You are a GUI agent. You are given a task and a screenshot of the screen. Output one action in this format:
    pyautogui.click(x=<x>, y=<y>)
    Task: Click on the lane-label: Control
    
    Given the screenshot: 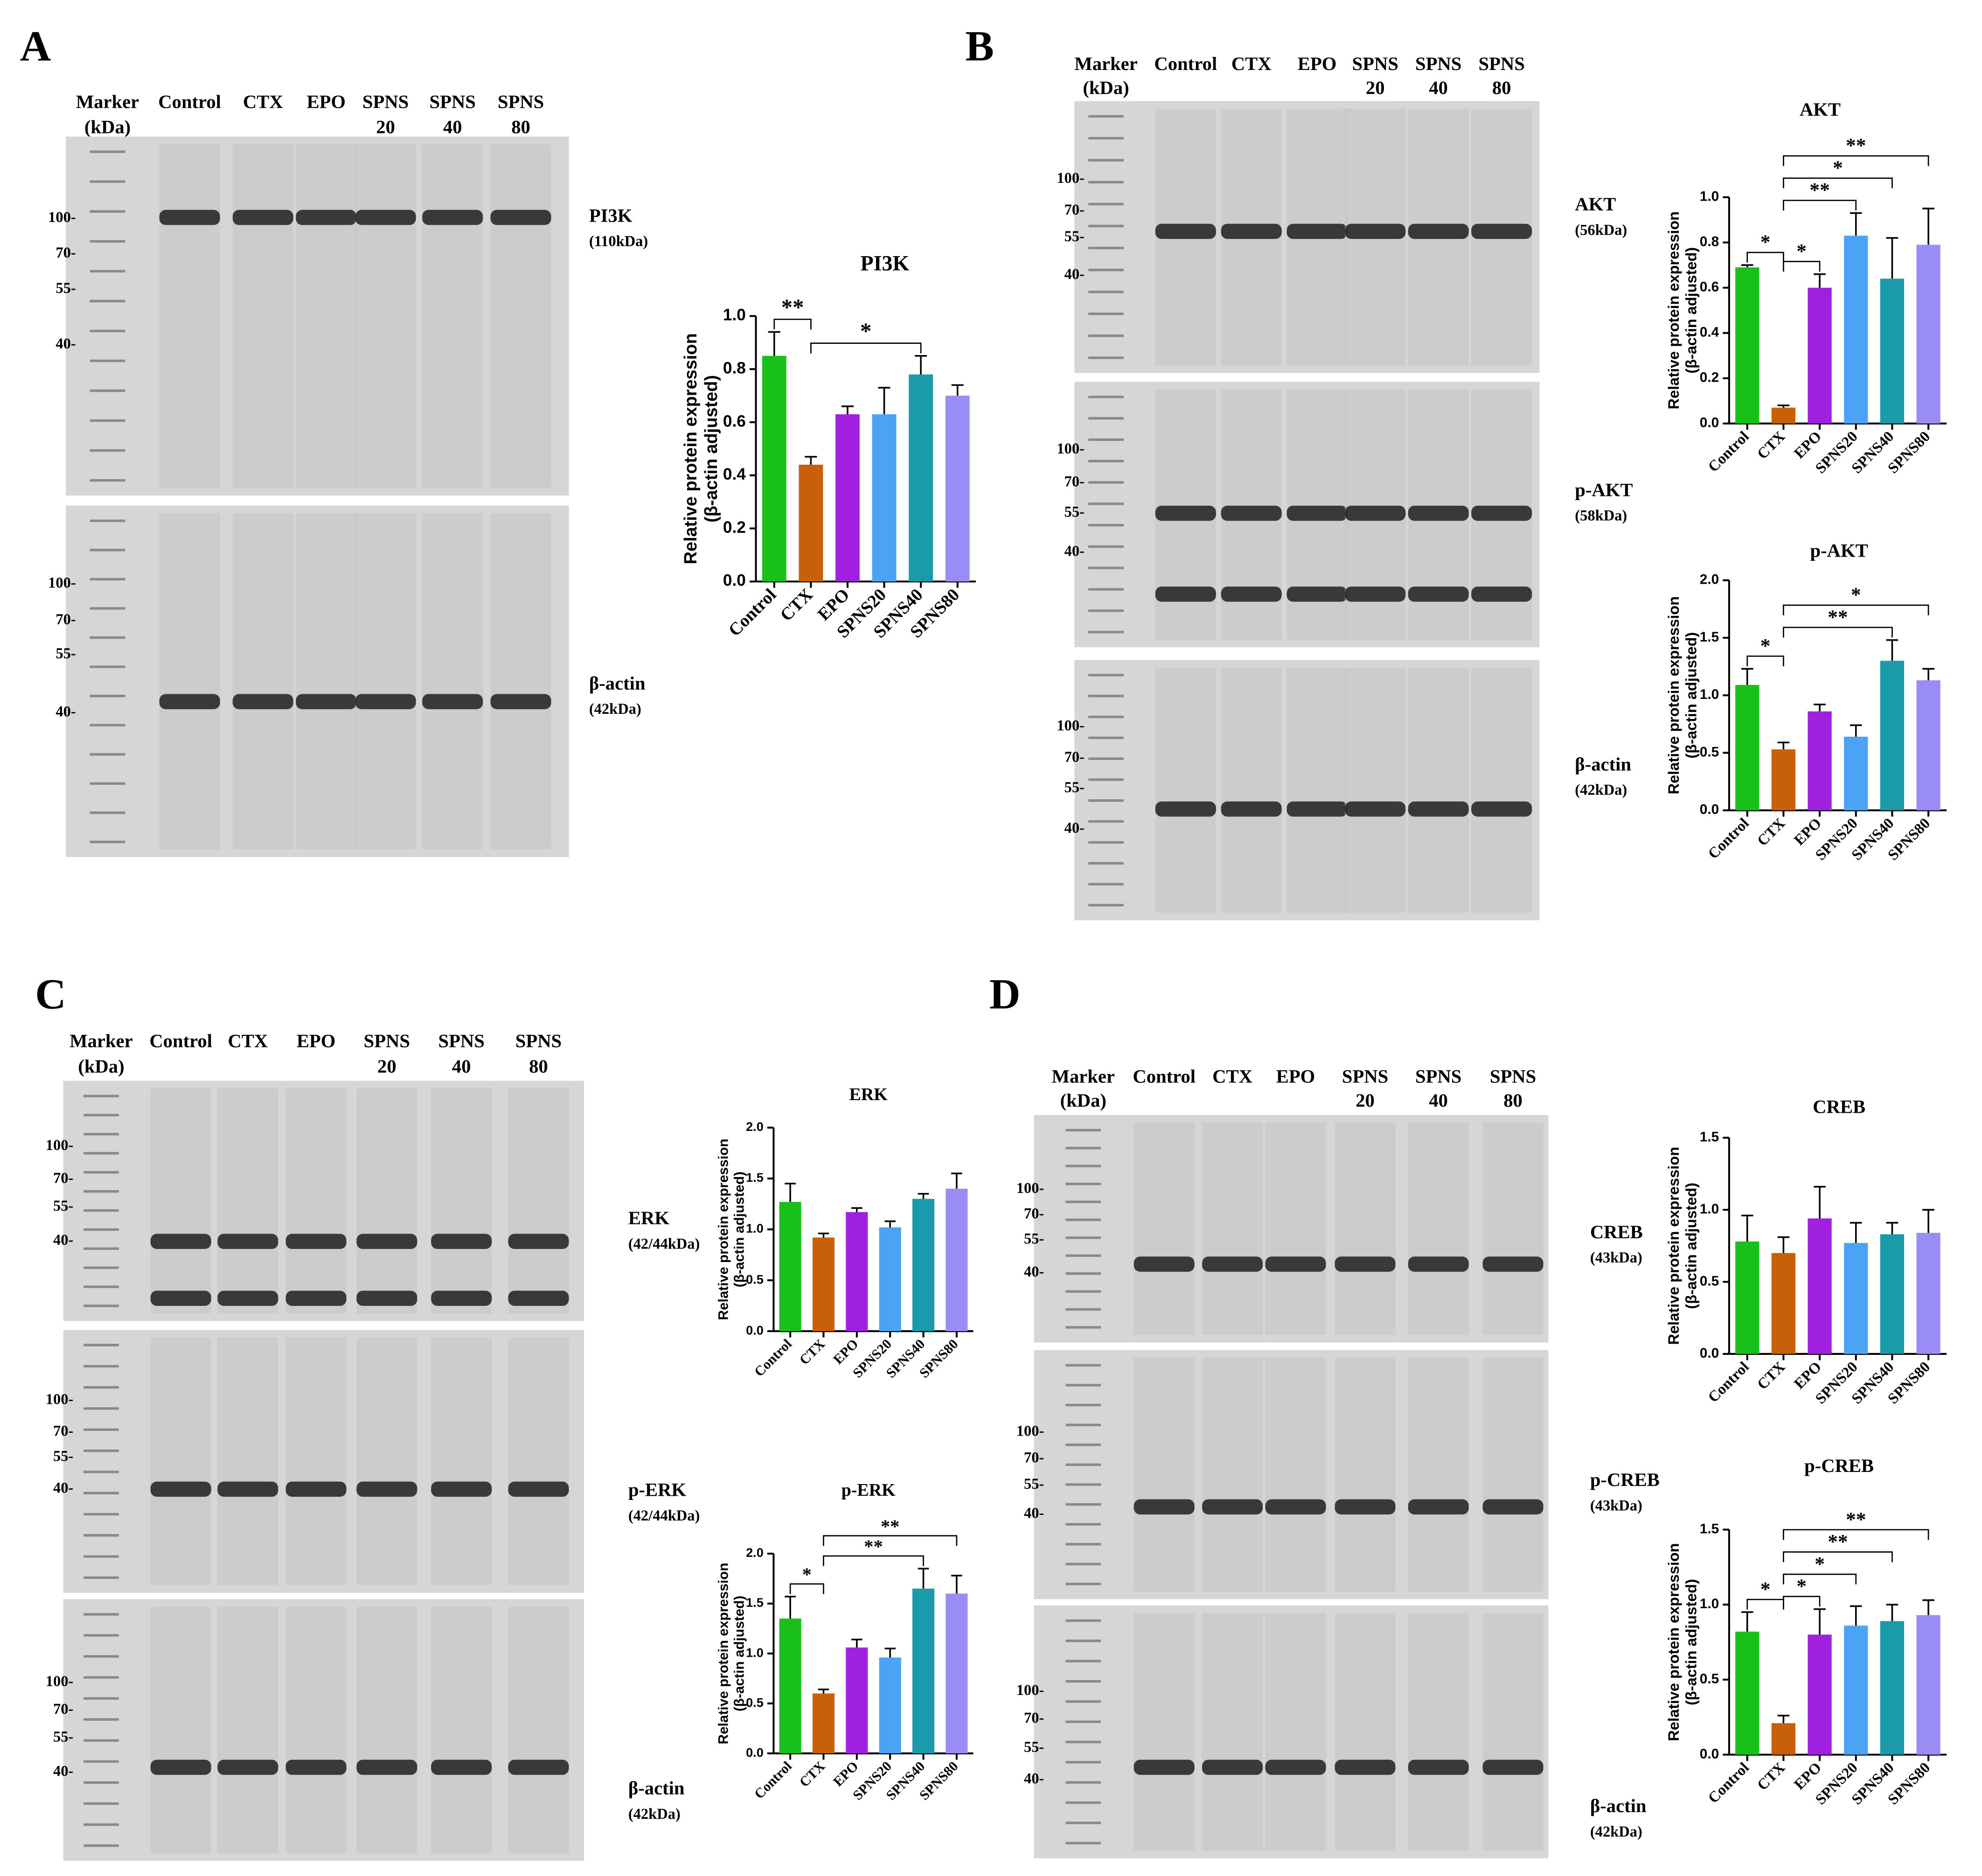 What is the action you would take?
    pyautogui.click(x=189, y=102)
    